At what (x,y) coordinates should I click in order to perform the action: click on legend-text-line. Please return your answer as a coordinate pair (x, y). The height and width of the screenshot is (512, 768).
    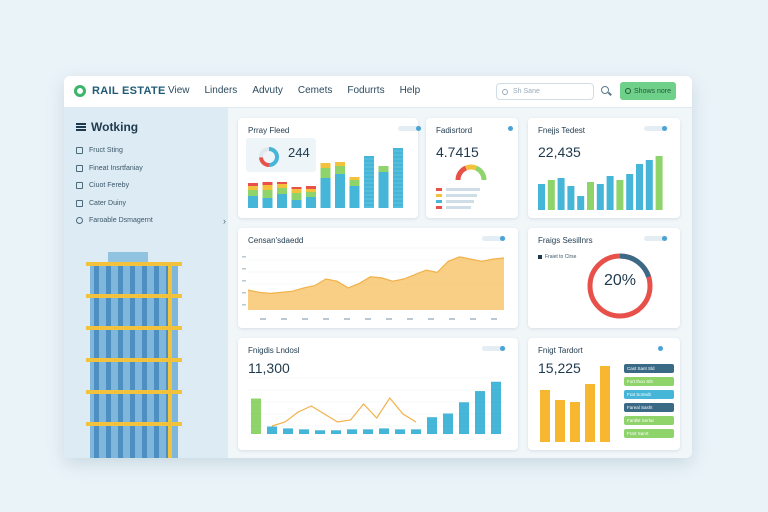
    Looking at the image, I should click on (458, 207).